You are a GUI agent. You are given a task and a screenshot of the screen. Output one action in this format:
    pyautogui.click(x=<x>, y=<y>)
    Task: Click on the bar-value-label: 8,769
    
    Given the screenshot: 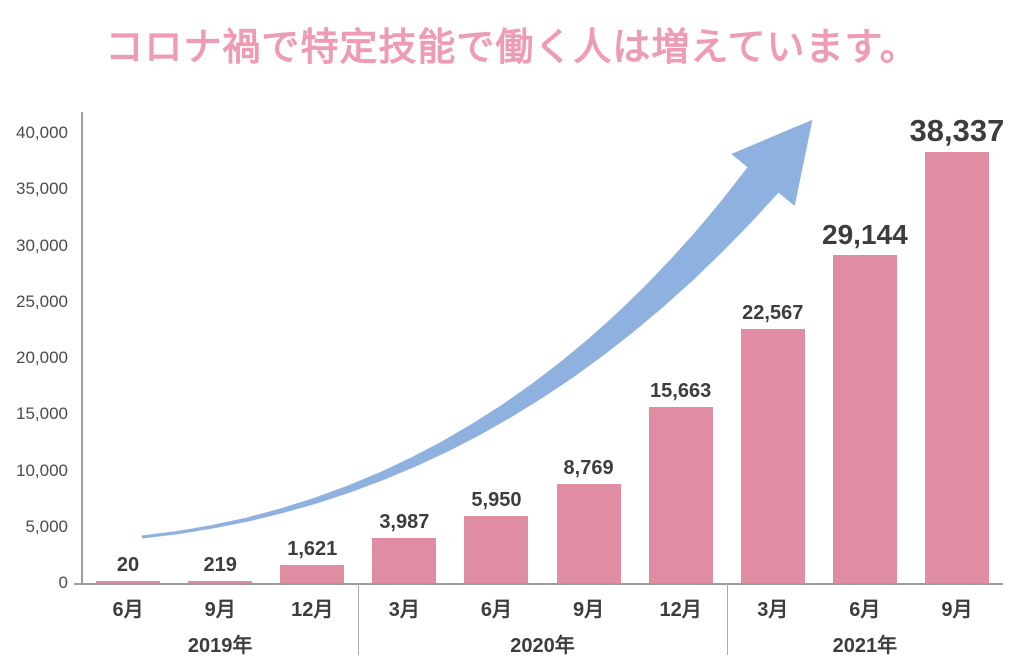 What is the action you would take?
    pyautogui.click(x=588, y=468)
    